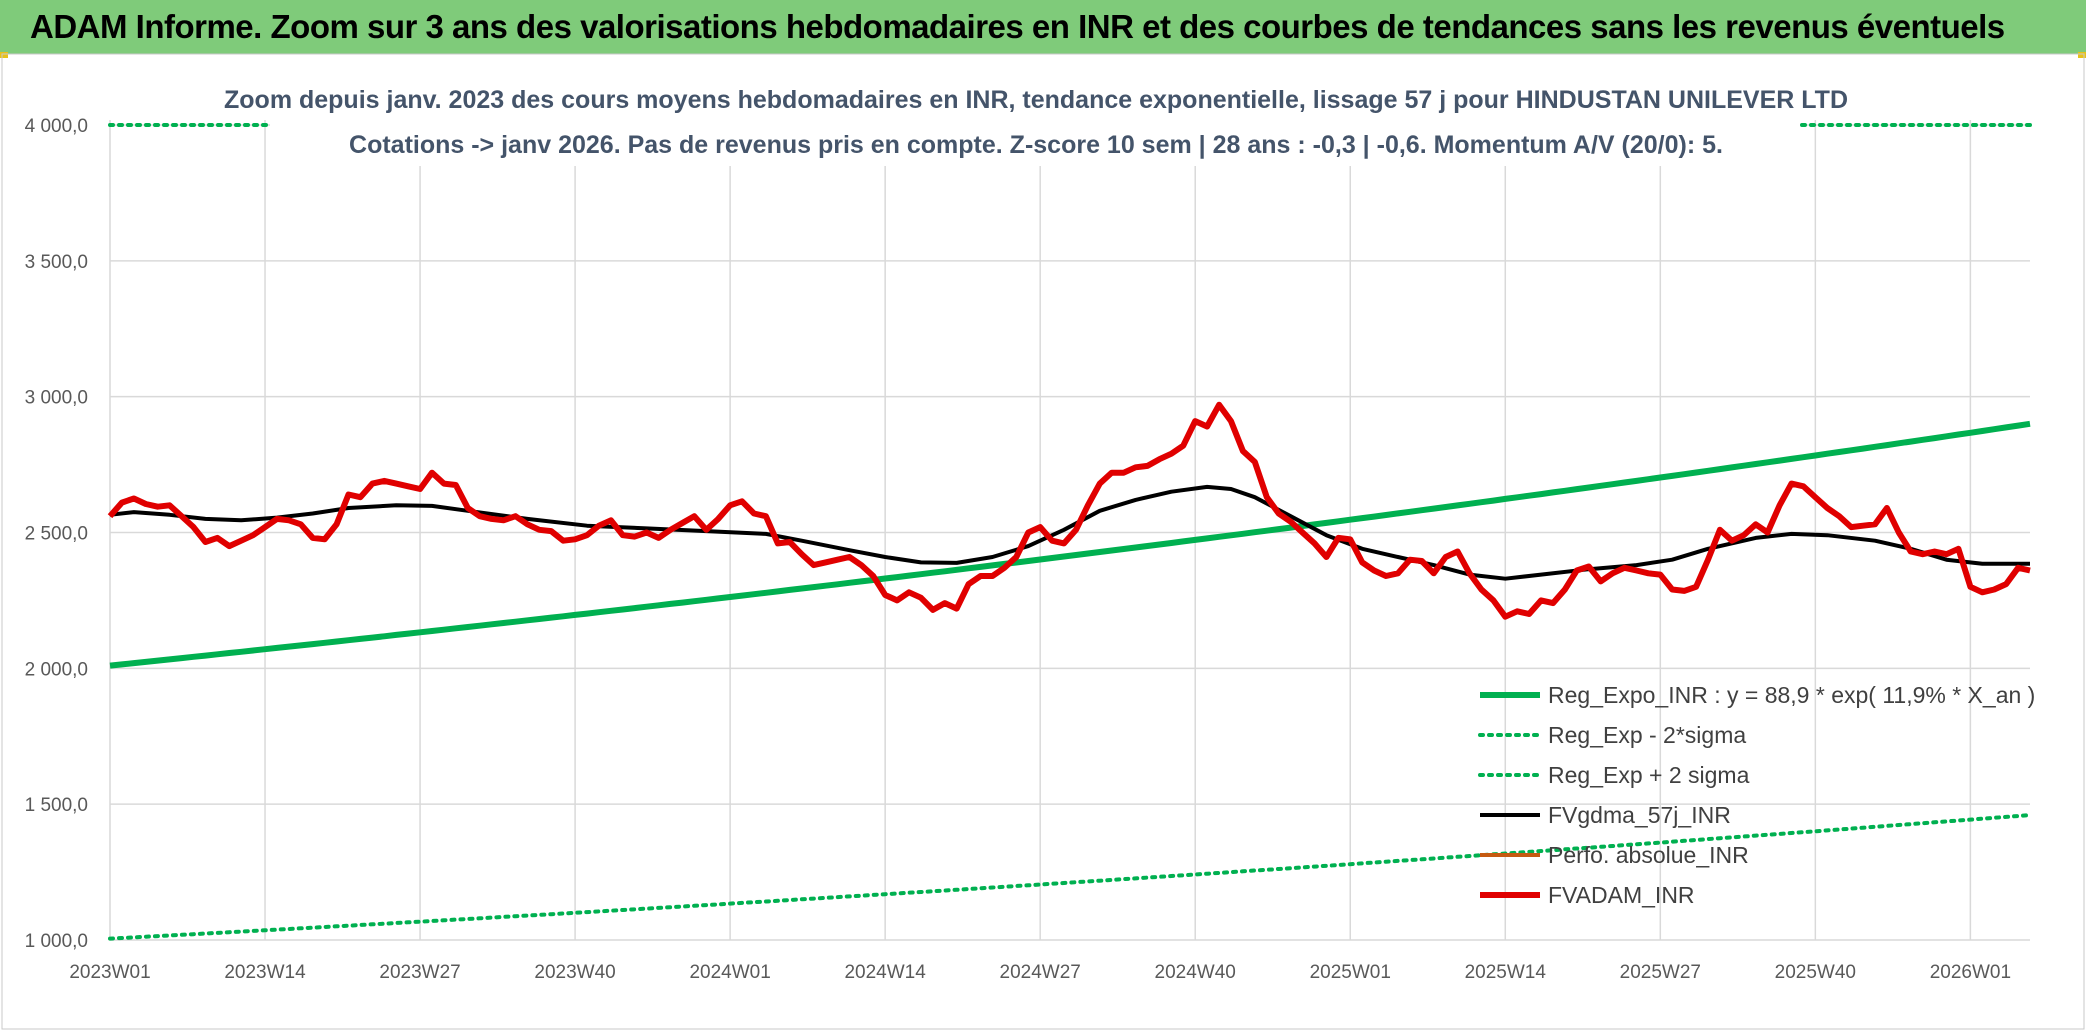 The image size is (2086, 1031). What do you see at coordinates (56, 262) in the screenshot?
I see `y-tick-label: 3 500,0` at bounding box center [56, 262].